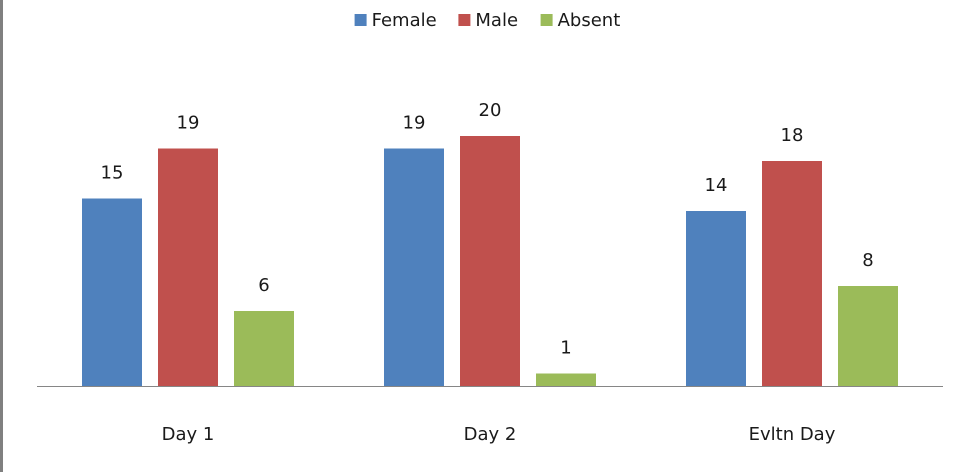  I want to click on legend-label-female: Female, so click(404, 20).